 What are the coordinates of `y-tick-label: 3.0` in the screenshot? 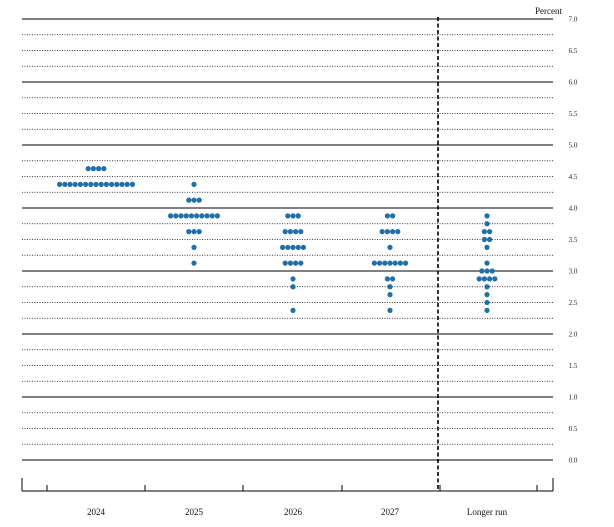 It's located at (573, 272).